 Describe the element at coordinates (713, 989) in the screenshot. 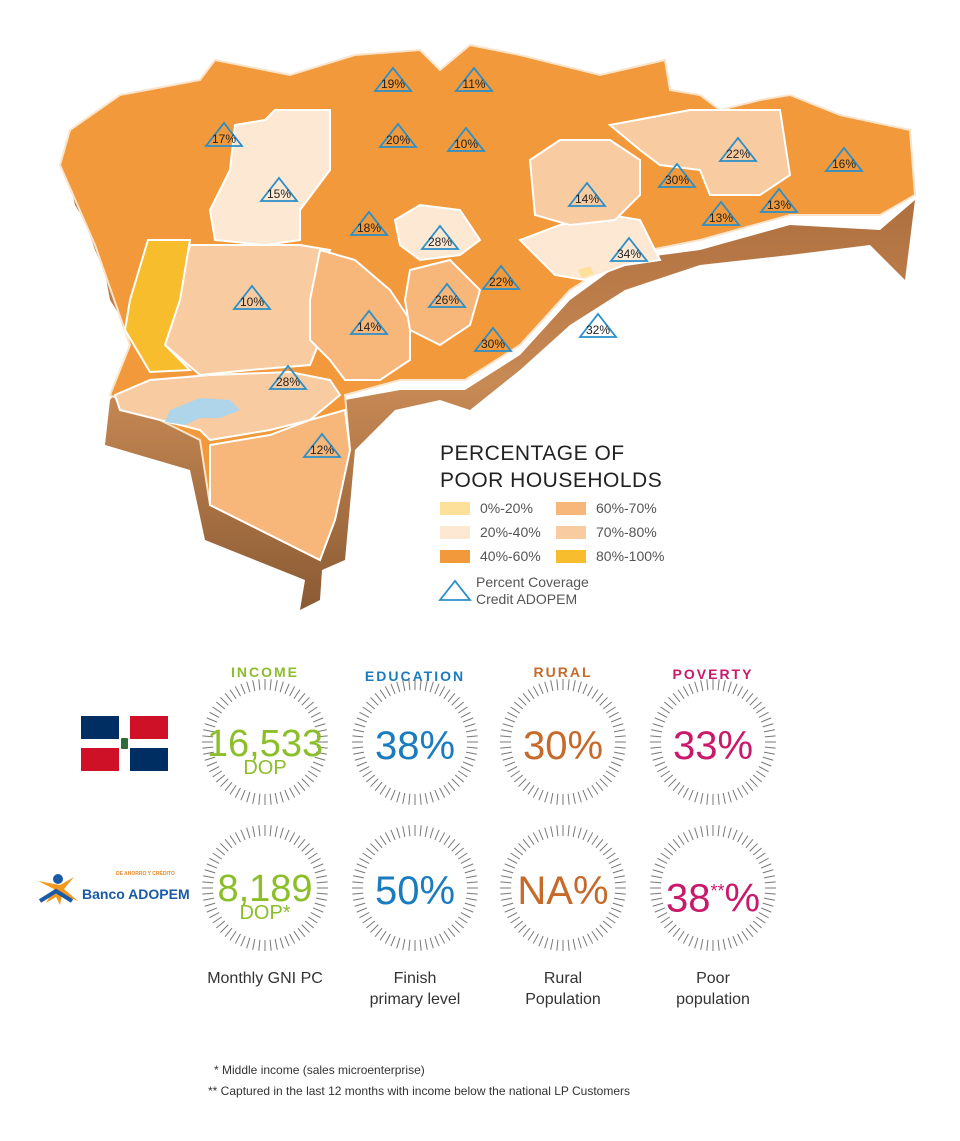

I see `poverty-caption: Poor population` at that location.